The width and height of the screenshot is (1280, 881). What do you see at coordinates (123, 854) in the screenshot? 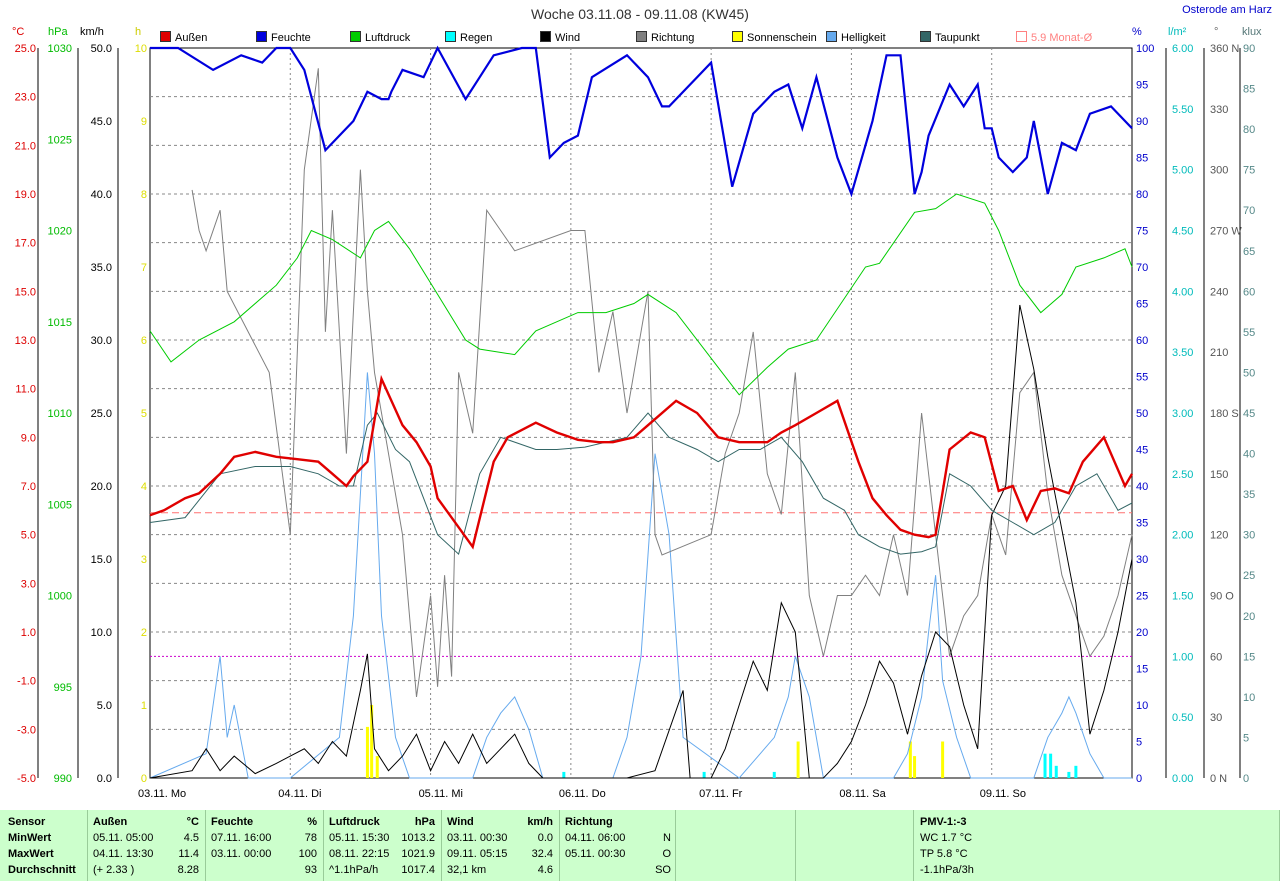
I see `footer-cell: 04.11. 13:30` at bounding box center [123, 854].